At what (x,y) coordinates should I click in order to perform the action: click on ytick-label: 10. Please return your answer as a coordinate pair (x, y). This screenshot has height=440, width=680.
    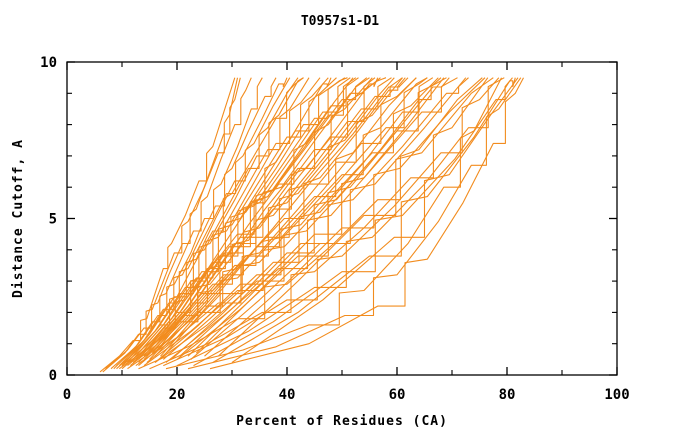
    Looking at the image, I should click on (48, 63).